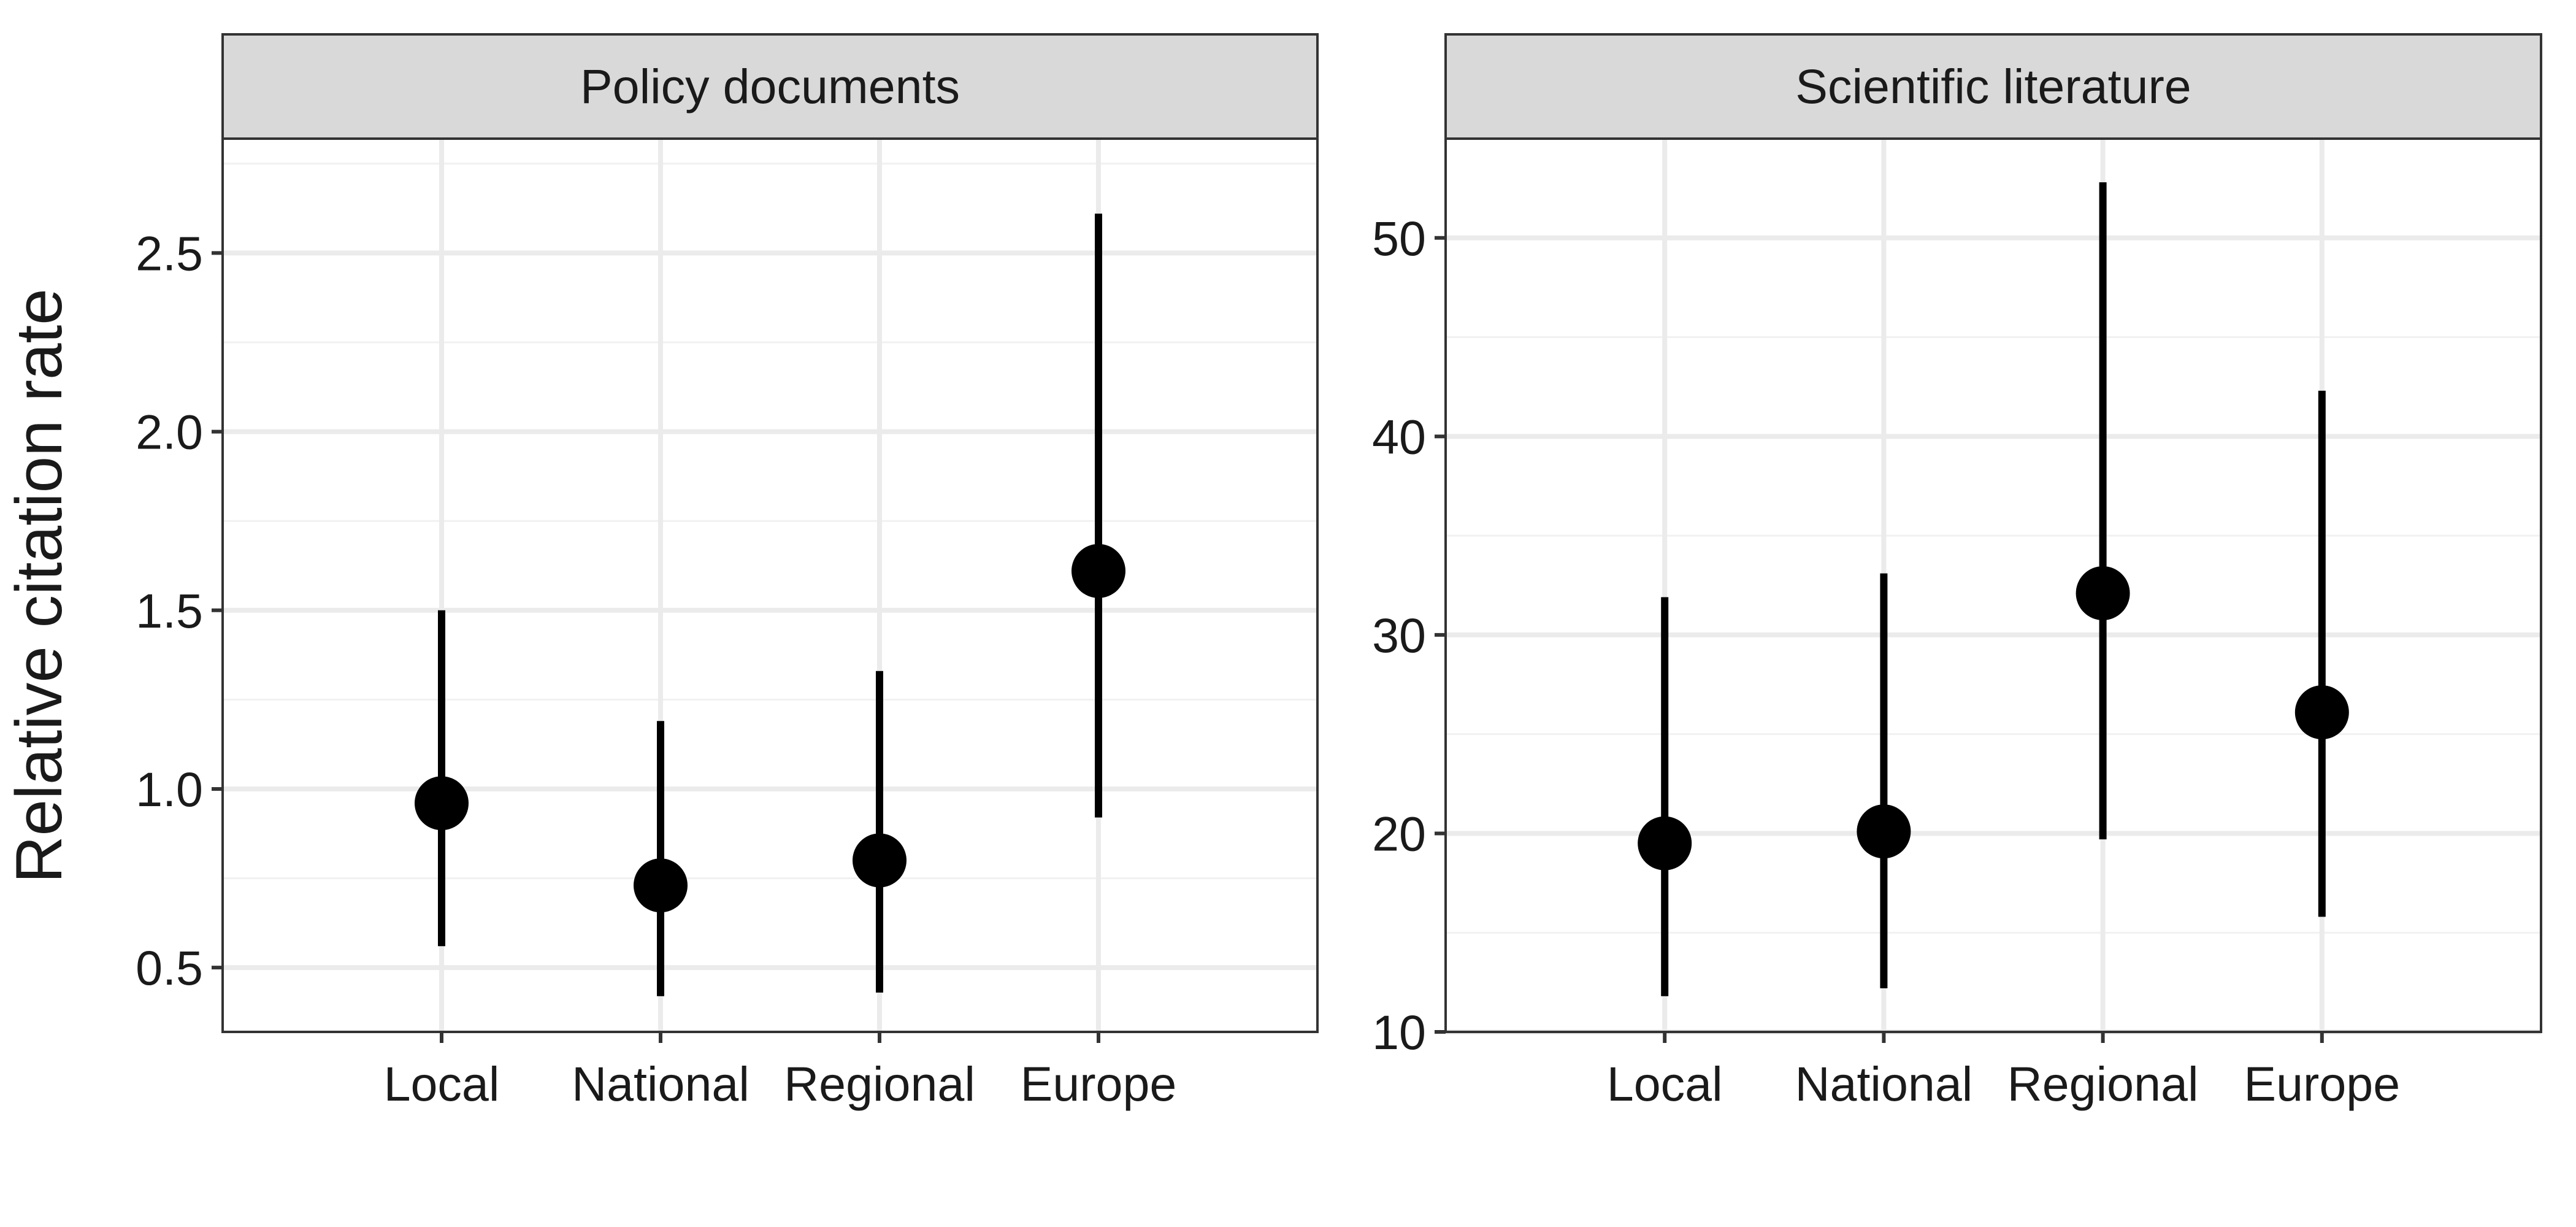  What do you see at coordinates (169, 433) in the screenshot?
I see `y-tick-label: 2.0` at bounding box center [169, 433].